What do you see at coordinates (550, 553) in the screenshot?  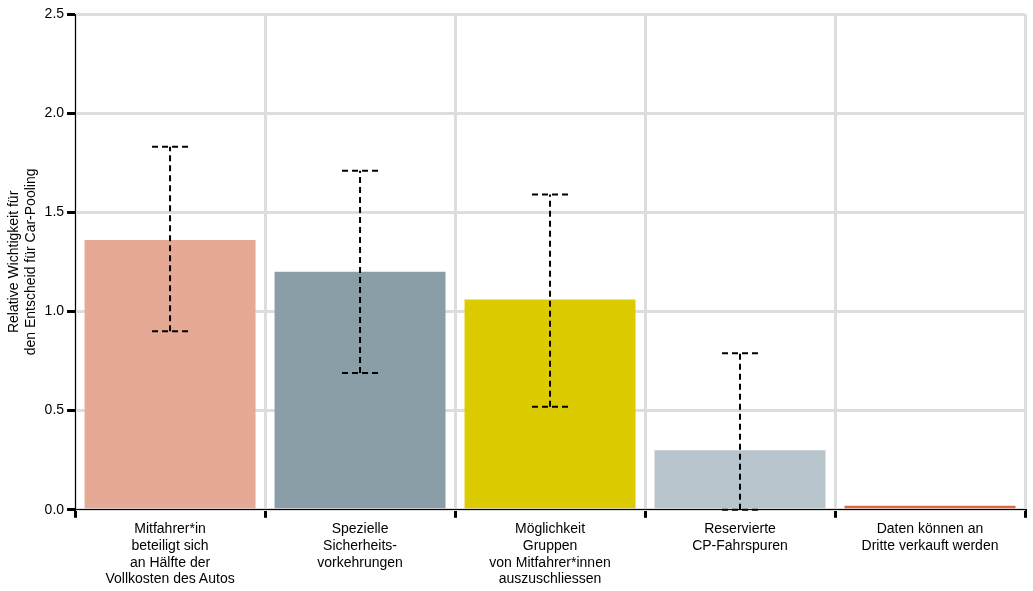 I see `x-tick-label: Möglichkeit Gruppen von Mitfahrer*innen auszuschliessen` at bounding box center [550, 553].